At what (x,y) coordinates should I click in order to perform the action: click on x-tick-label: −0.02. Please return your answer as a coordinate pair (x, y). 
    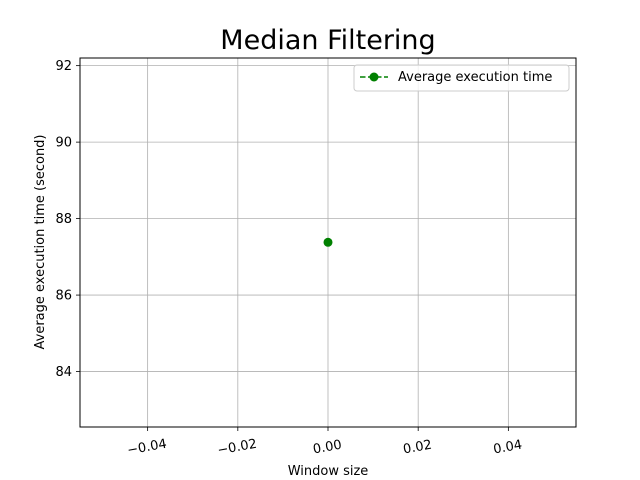
    Looking at the image, I should click on (237, 448).